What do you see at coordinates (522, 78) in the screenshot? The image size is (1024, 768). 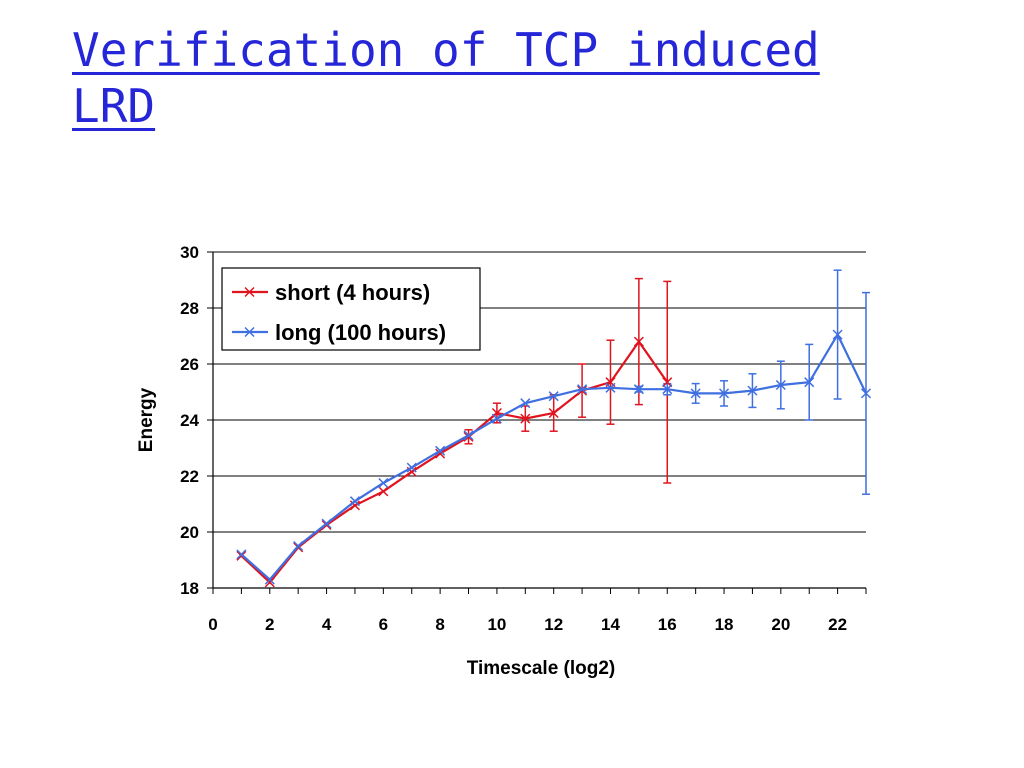 I see `slide-title: Verification of TCP induced LRD` at bounding box center [522, 78].